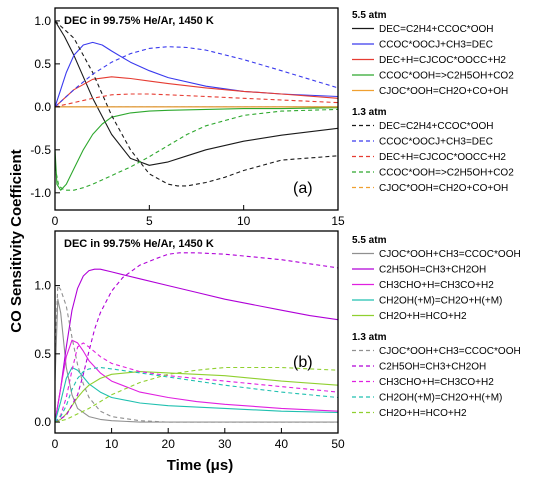 The width and height of the screenshot is (550, 478). What do you see at coordinates (149, 221) in the screenshot?
I see `x-tick-label: 5` at bounding box center [149, 221].